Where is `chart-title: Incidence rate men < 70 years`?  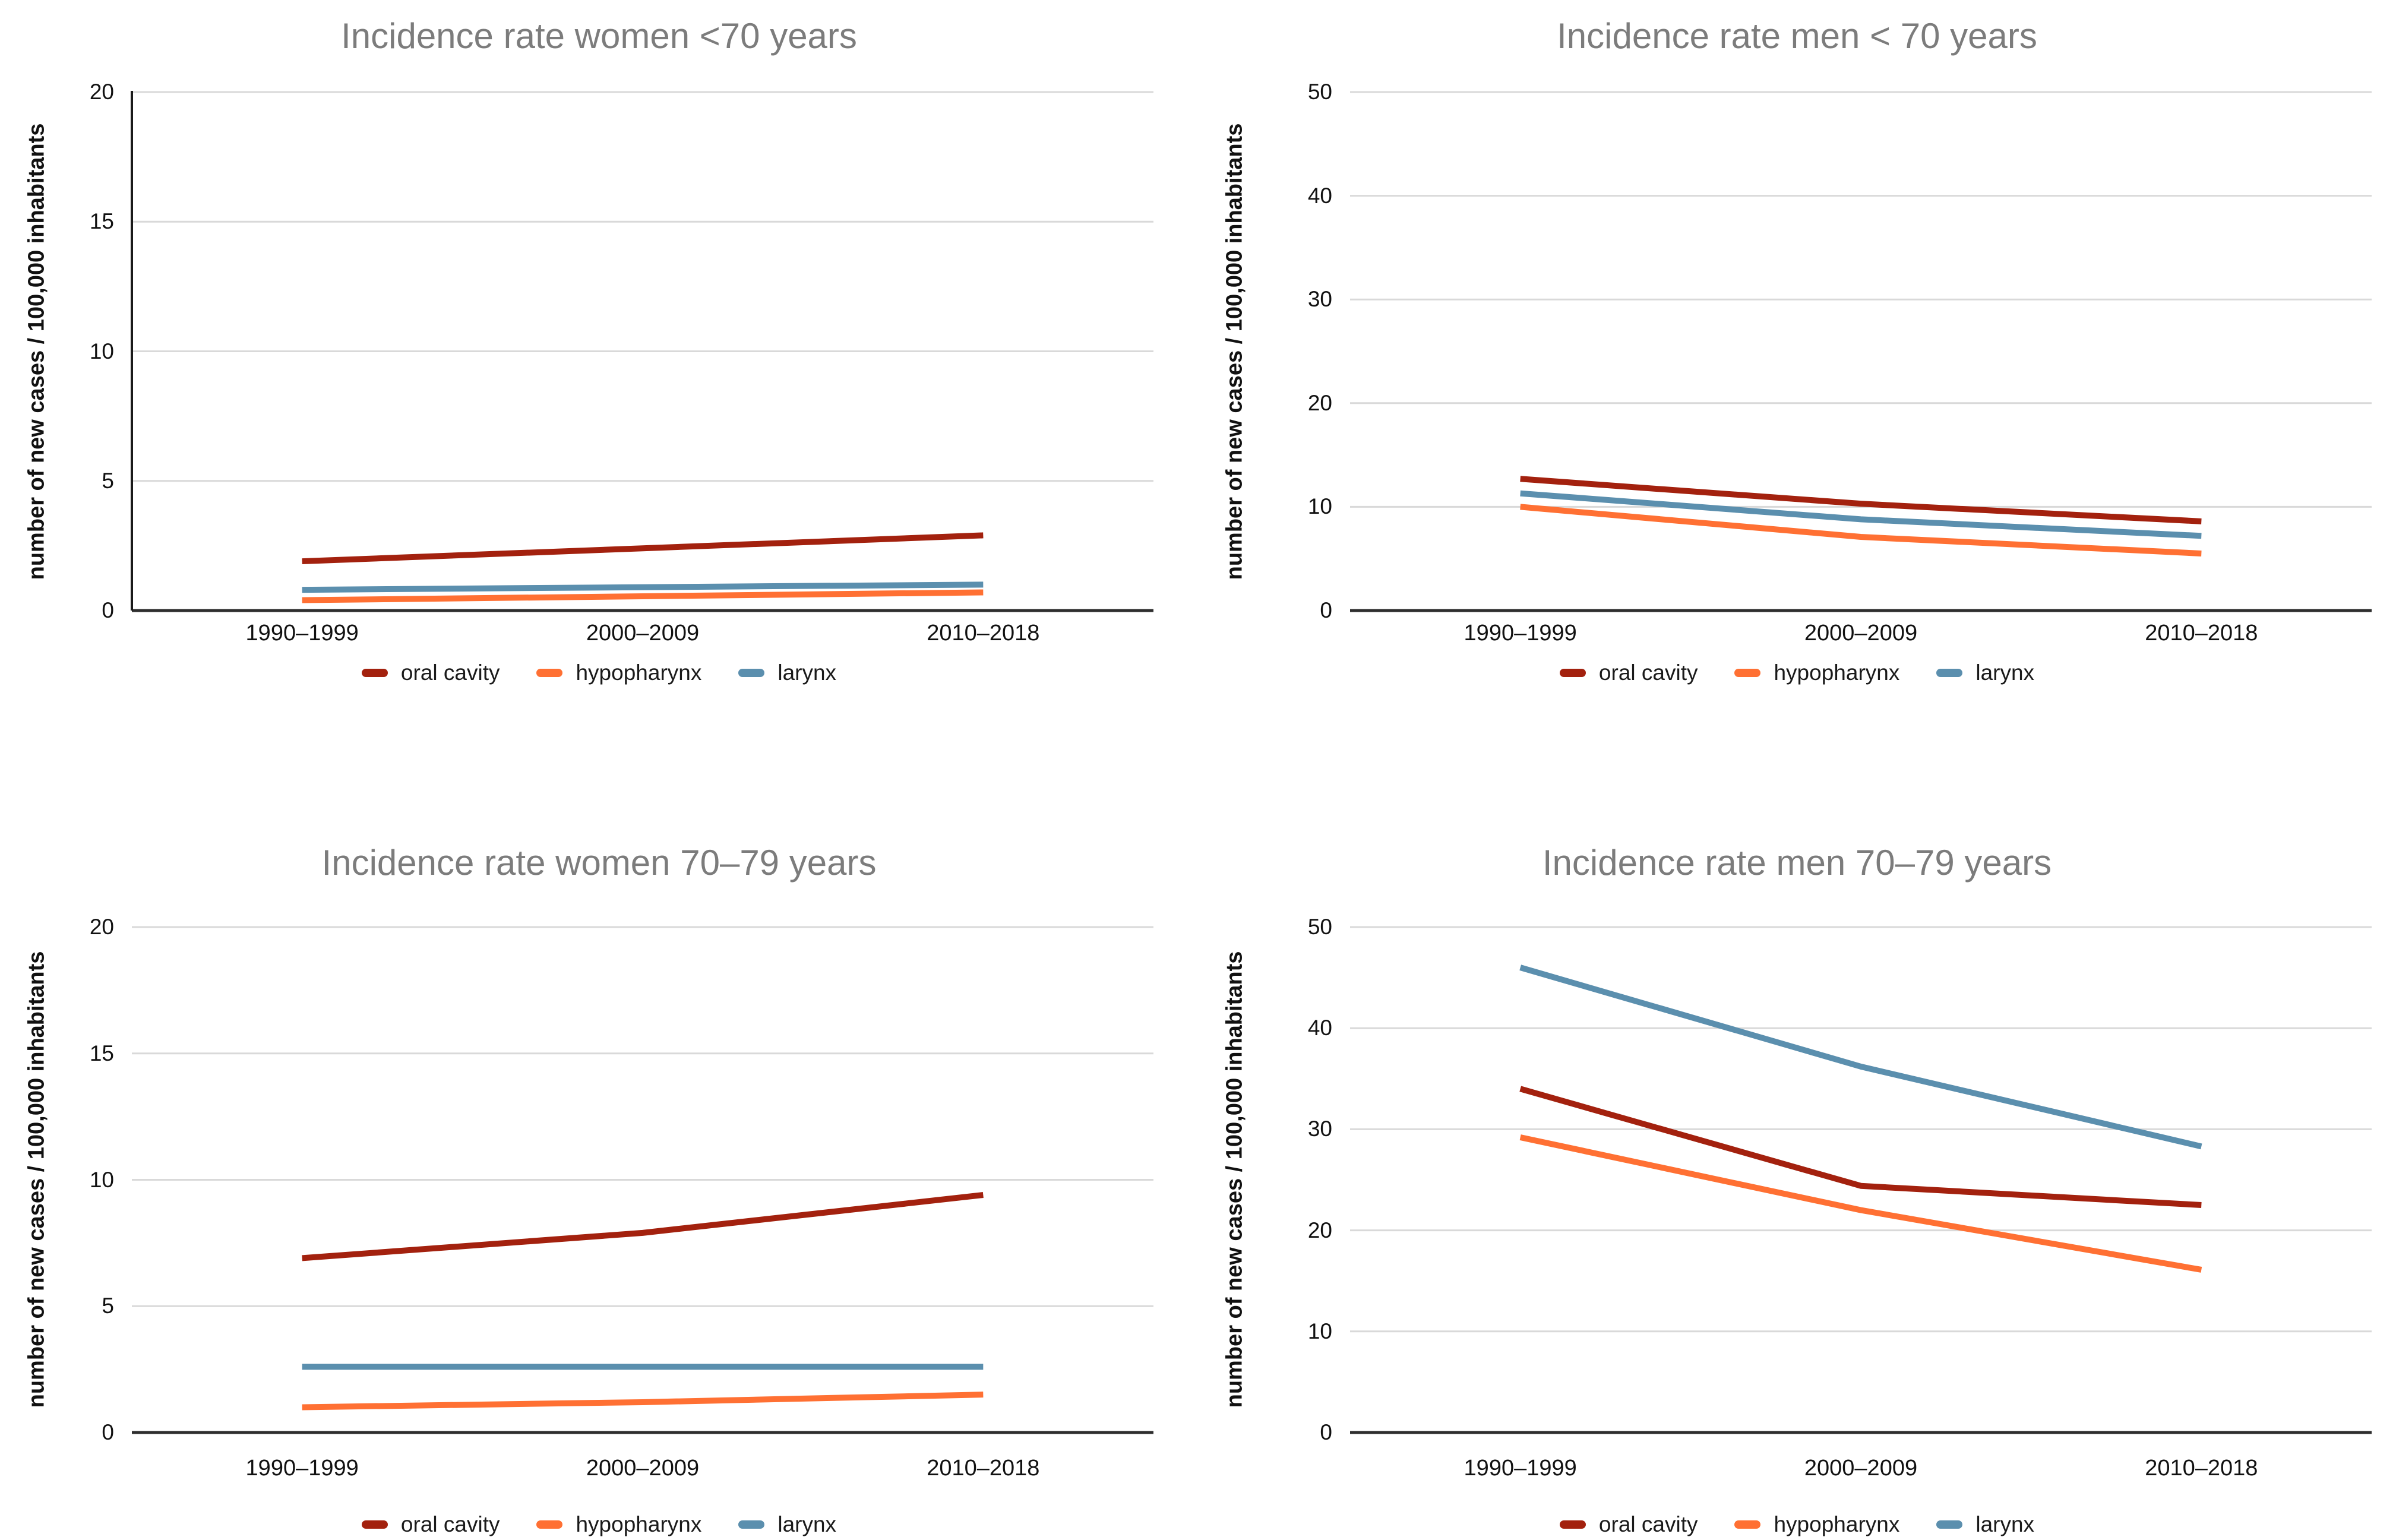 chart-title: Incidence rate men < 70 years is located at coordinates (1797, 36).